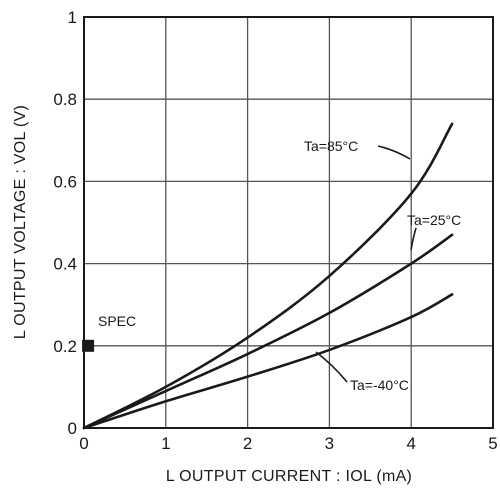 This screenshot has height=491, width=500. I want to click on series-label-85: Ta=85°C, so click(331, 146).